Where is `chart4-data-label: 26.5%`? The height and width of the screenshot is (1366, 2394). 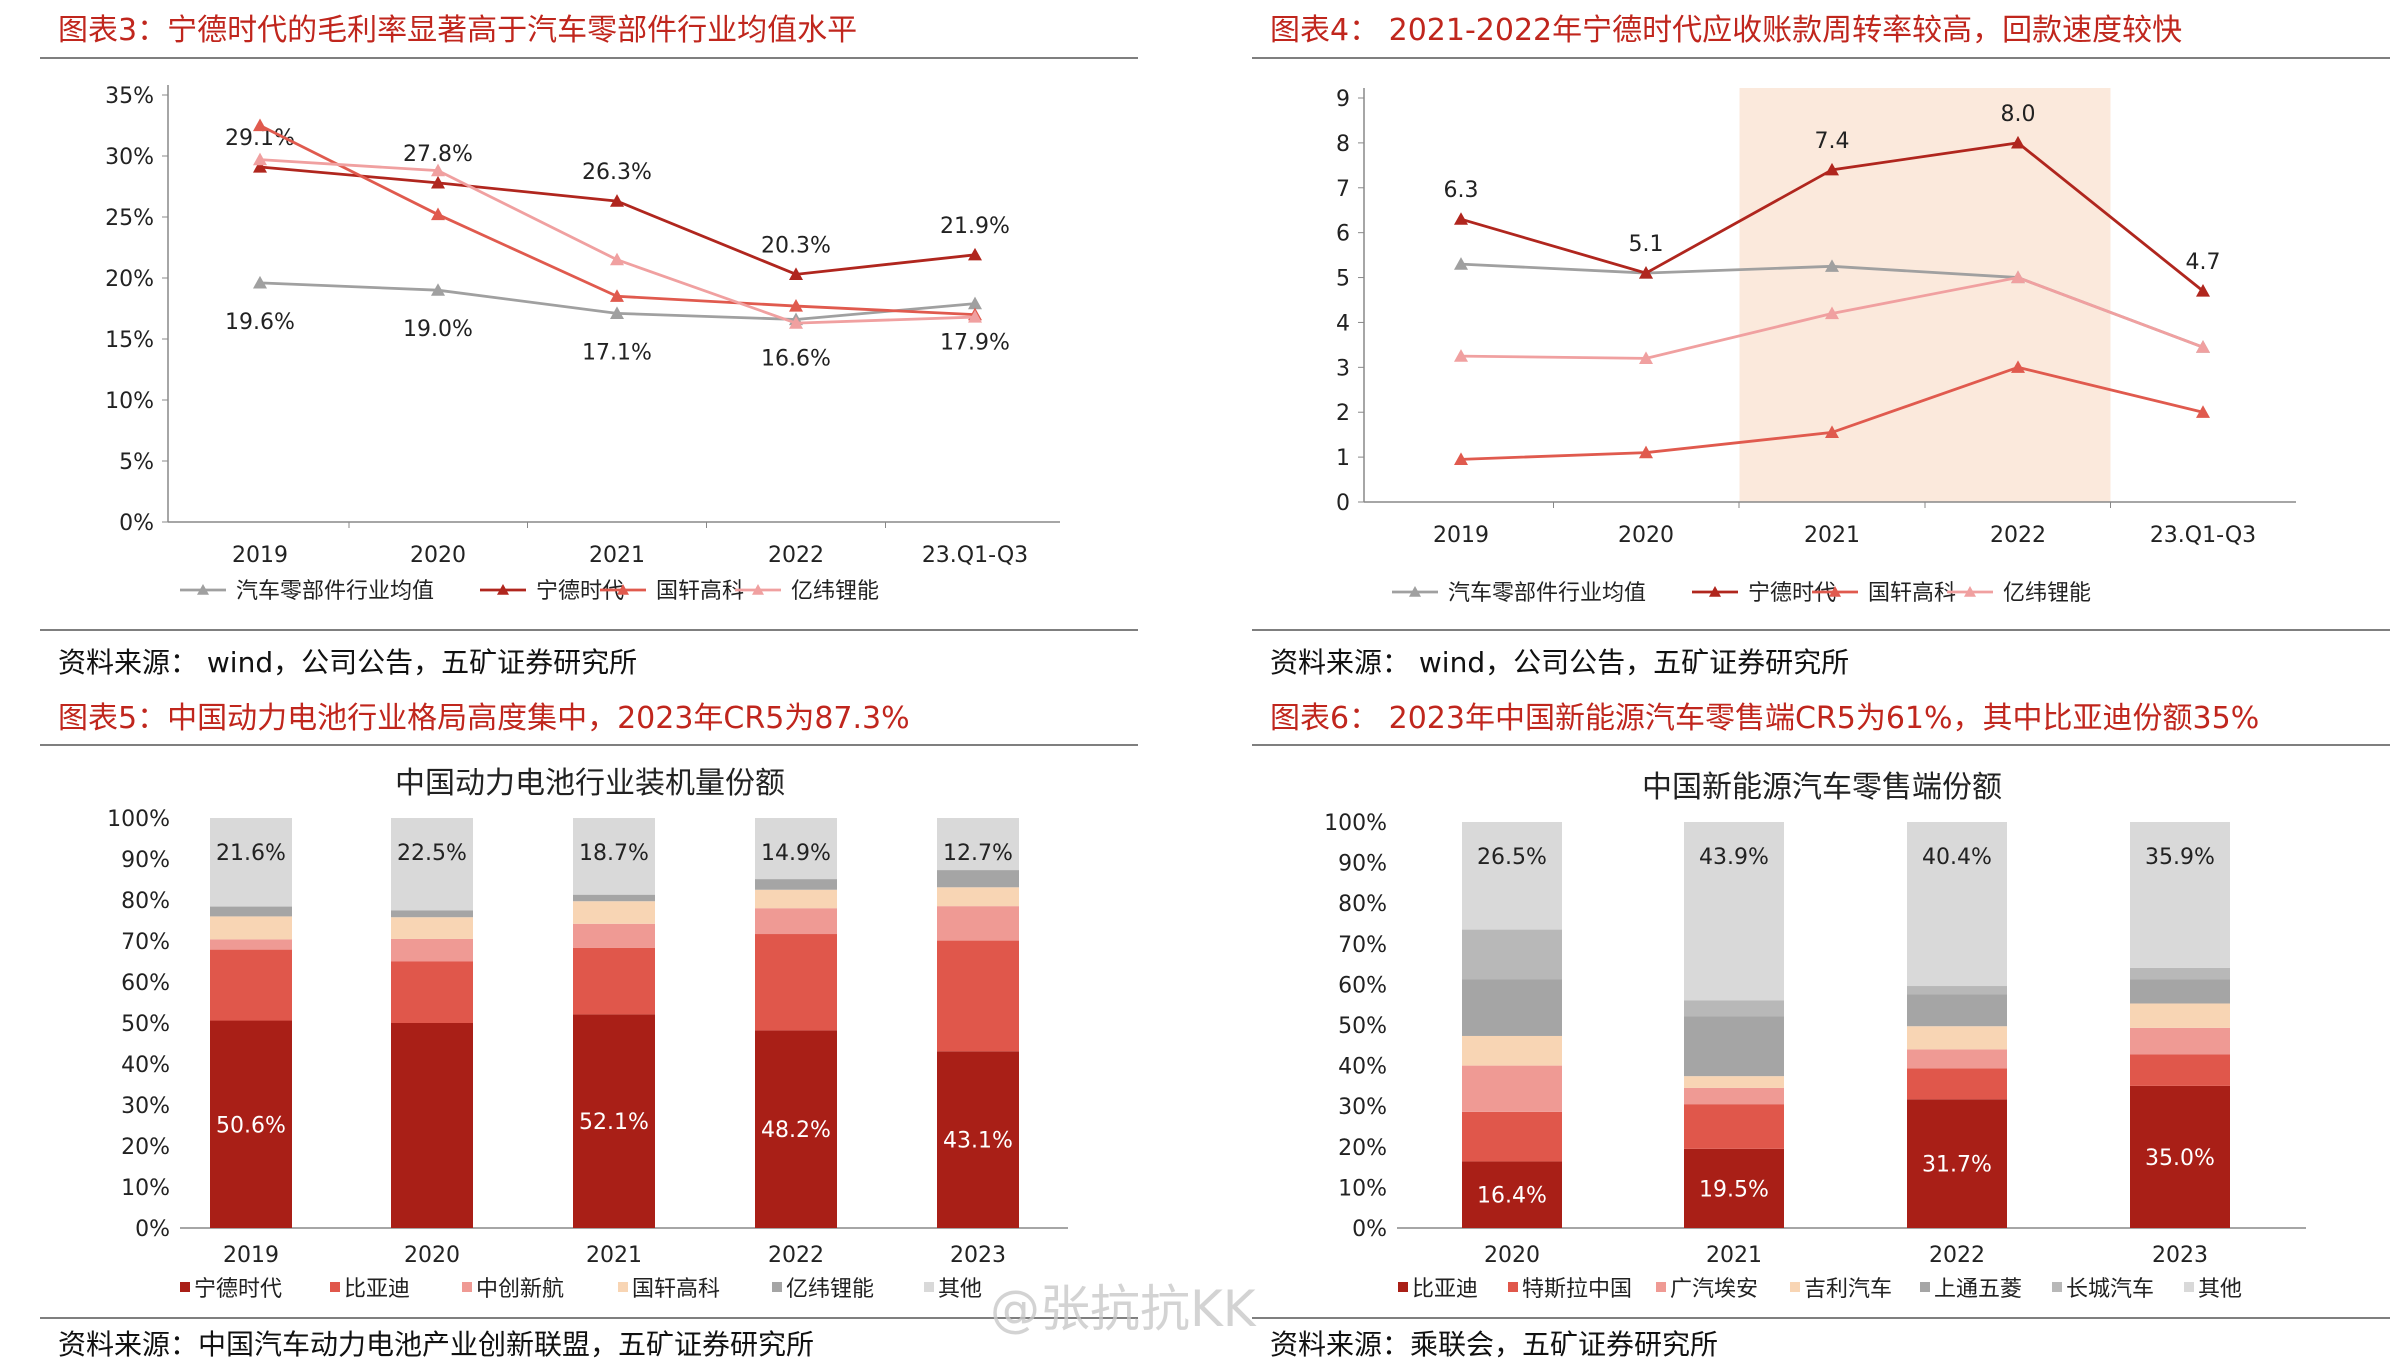
chart4-data-label: 26.5% is located at coordinates (1512, 857).